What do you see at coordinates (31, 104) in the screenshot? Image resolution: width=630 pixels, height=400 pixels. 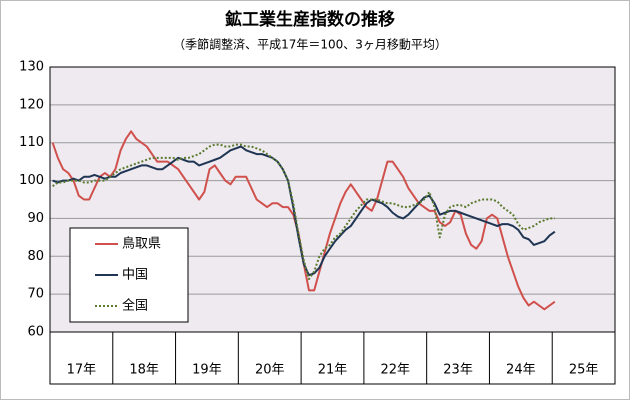 I see `y-tick-label: 120` at bounding box center [31, 104].